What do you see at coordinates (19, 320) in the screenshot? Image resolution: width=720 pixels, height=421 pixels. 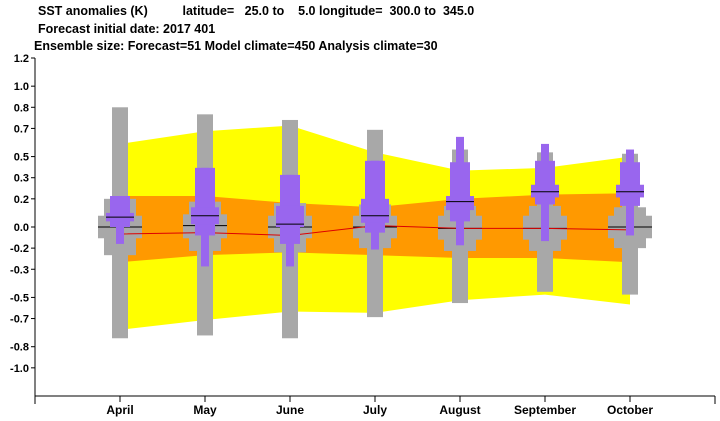 I see `y-tick-label: -0.7` at bounding box center [19, 320].